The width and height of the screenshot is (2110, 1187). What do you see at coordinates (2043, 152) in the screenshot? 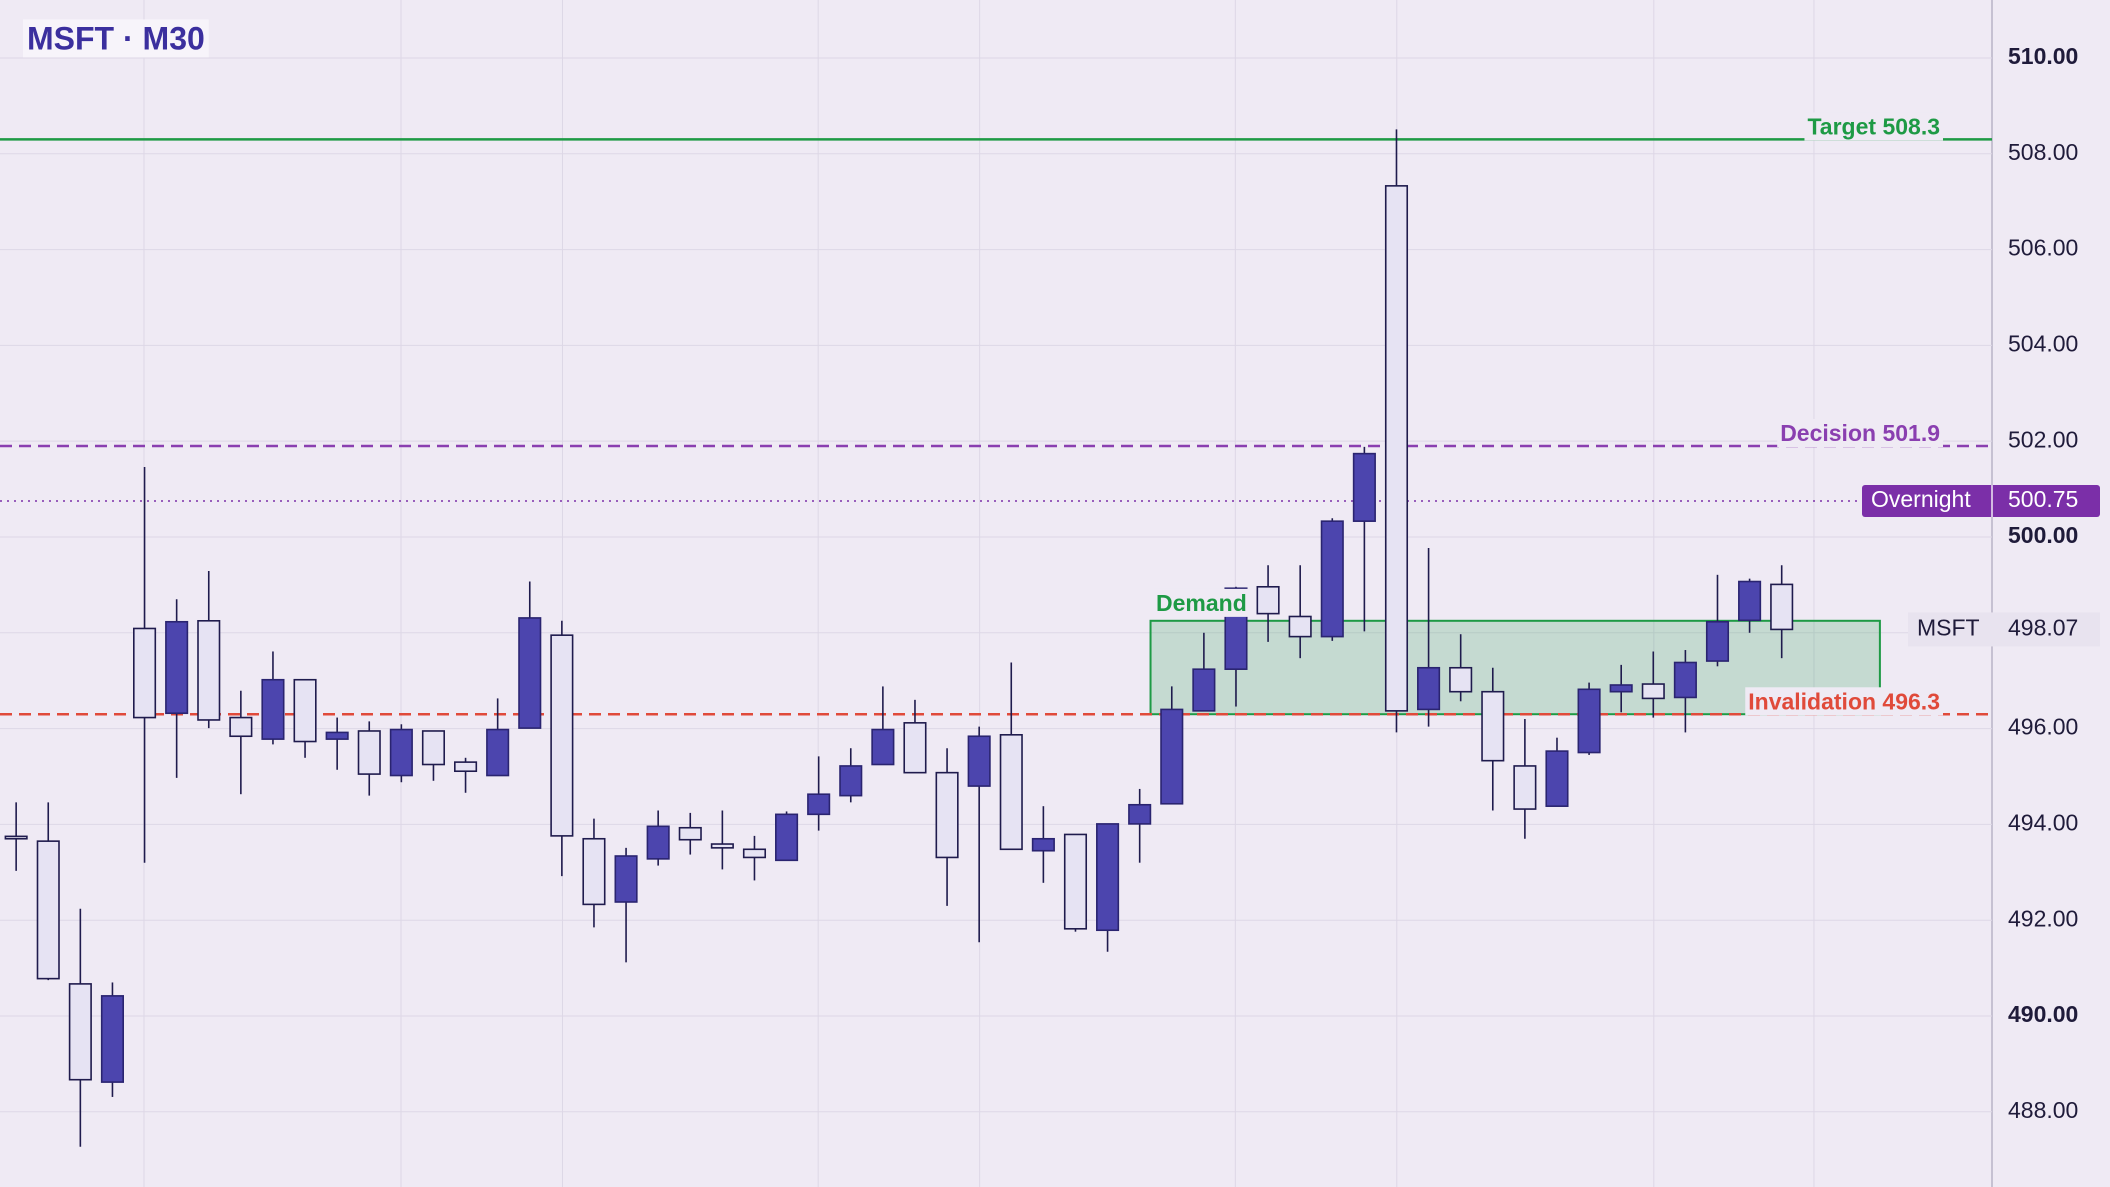
I see `y-tick-label: 508.00` at bounding box center [2043, 152].